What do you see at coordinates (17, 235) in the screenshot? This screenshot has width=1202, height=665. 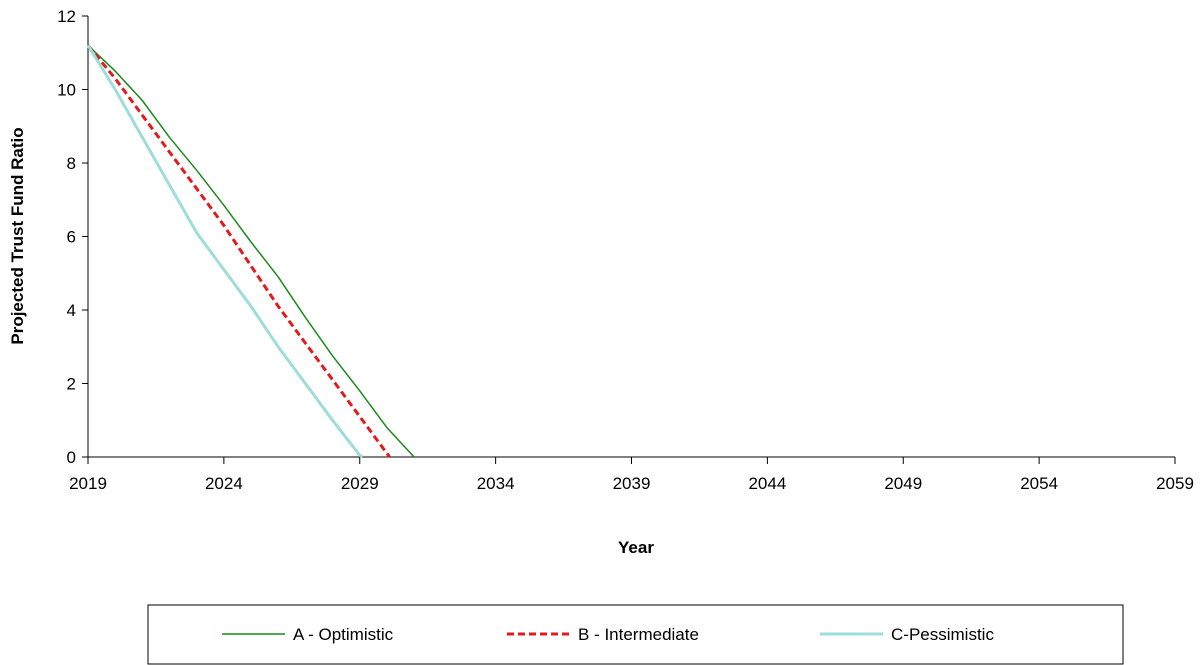 I see `y-axis-title: Projected Trust Fund Ratio` at bounding box center [17, 235].